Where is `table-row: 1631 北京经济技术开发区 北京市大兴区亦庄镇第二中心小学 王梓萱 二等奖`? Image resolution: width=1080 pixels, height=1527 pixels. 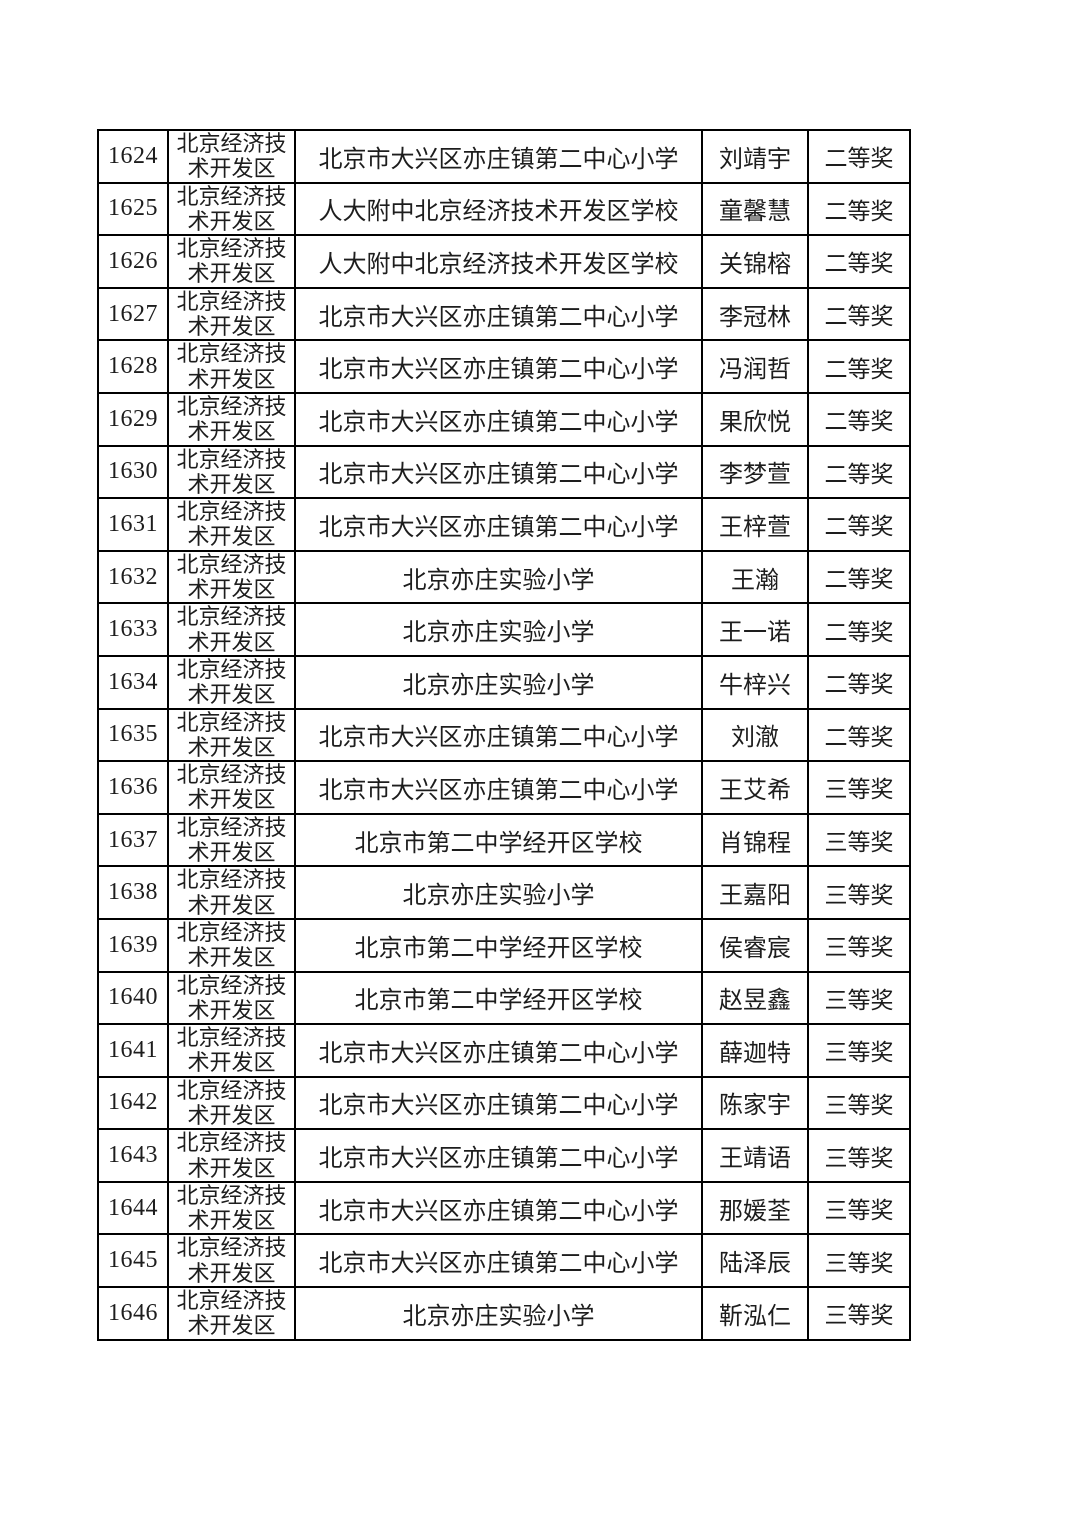
table-row: 1631 北京经济技术开发区 北京市大兴区亦庄镇第二中心小学 王梓萱 二等奖 is located at coordinates (504, 524).